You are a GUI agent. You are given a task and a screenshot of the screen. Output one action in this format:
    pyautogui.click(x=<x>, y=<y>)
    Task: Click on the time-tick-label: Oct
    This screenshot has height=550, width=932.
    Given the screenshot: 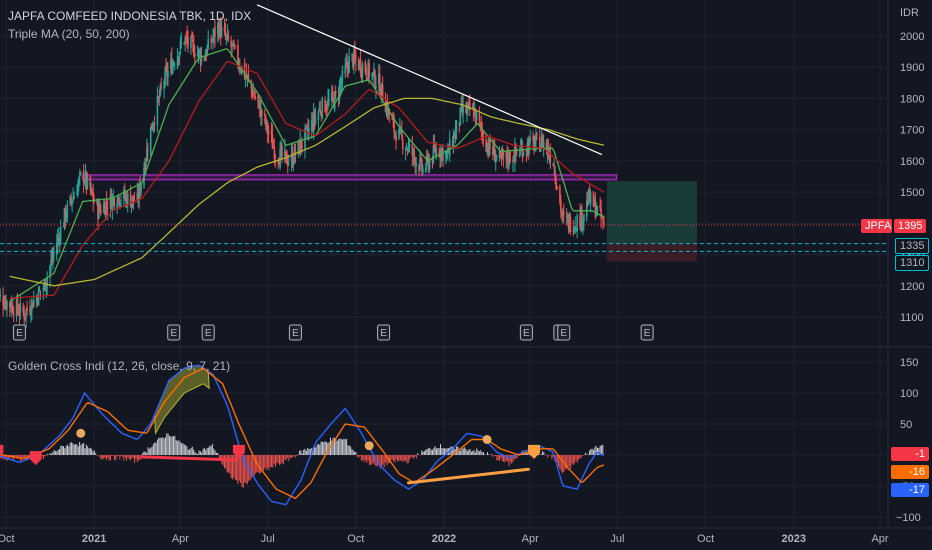 What is the action you would take?
    pyautogui.click(x=7, y=539)
    